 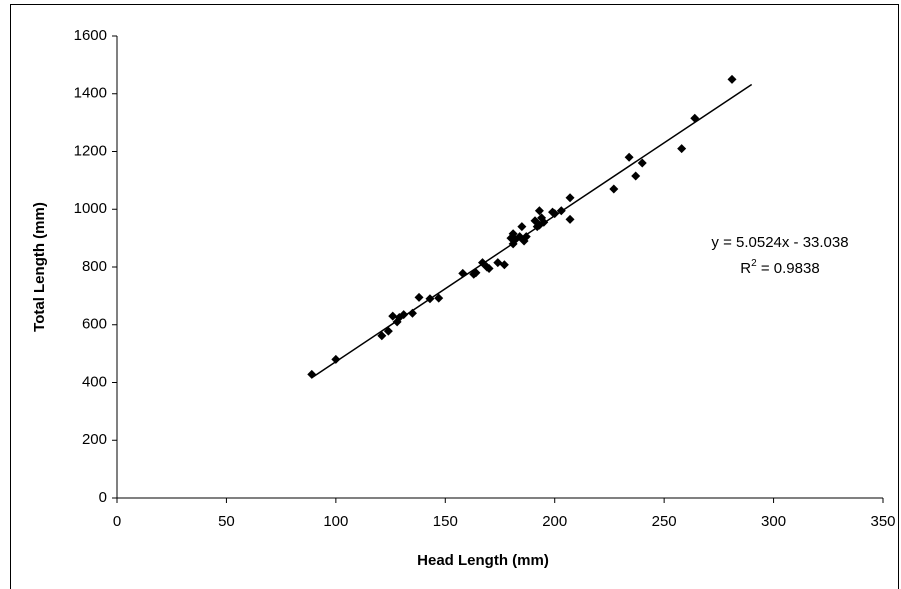 I want to click on y-tick-label: 400, so click(x=94, y=381).